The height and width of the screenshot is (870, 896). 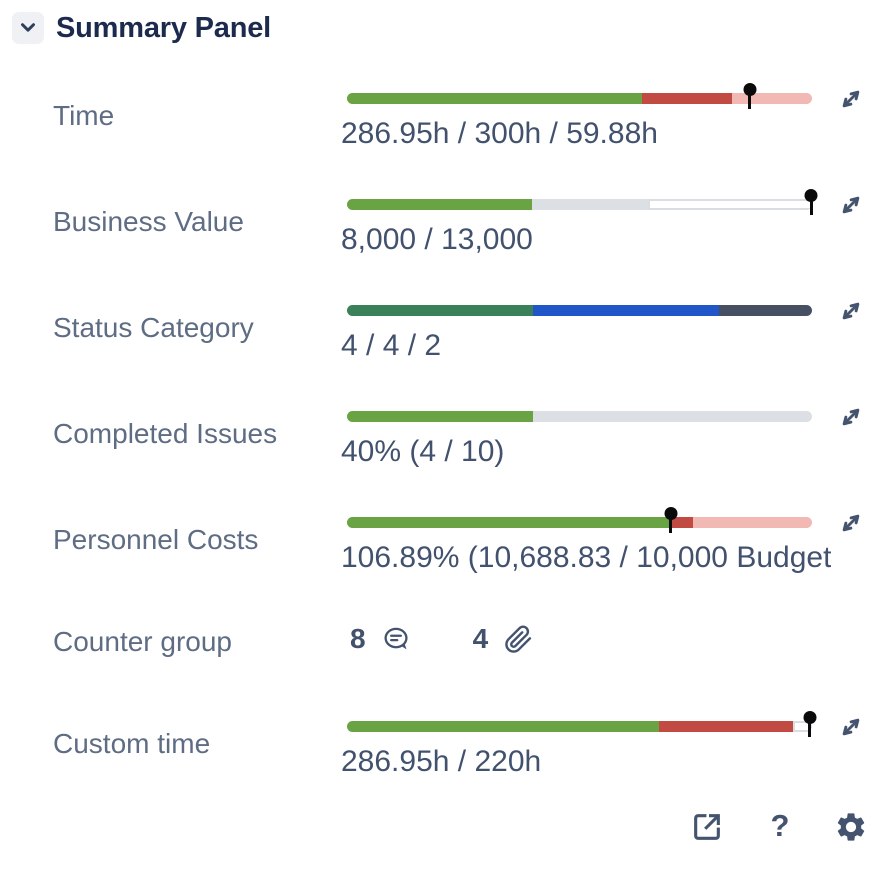 I want to click on personnel-costs-expand-button, so click(x=851, y=523).